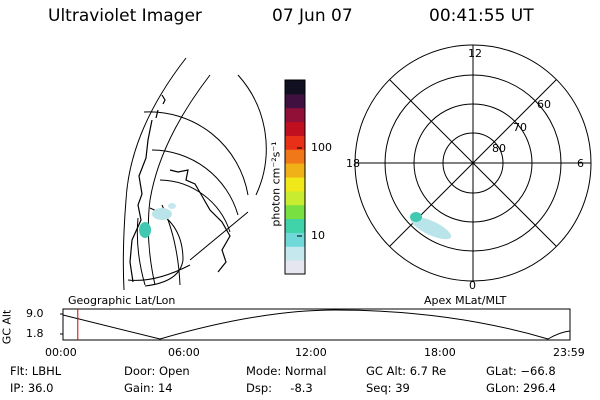 The width and height of the screenshot is (600, 400). What do you see at coordinates (125, 16) in the screenshot?
I see `instrument-title: Ultraviolet Imager` at bounding box center [125, 16].